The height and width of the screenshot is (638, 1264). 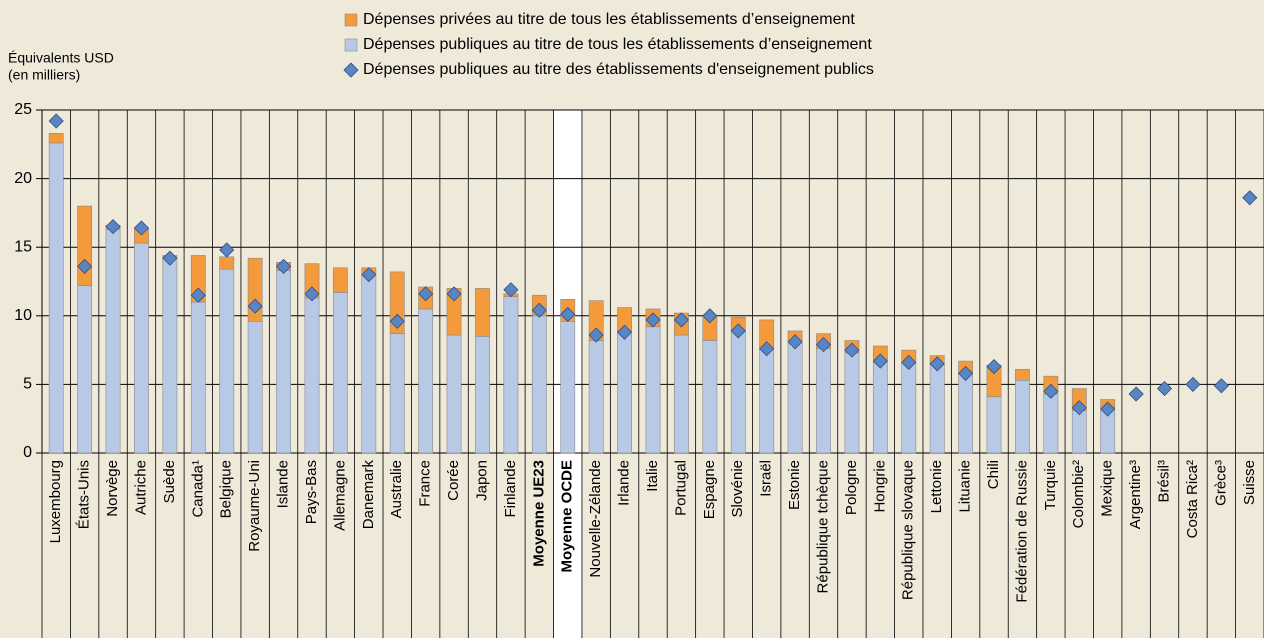 What do you see at coordinates (254, 506) in the screenshot?
I see `x-tick-label: Royaume-Uni` at bounding box center [254, 506].